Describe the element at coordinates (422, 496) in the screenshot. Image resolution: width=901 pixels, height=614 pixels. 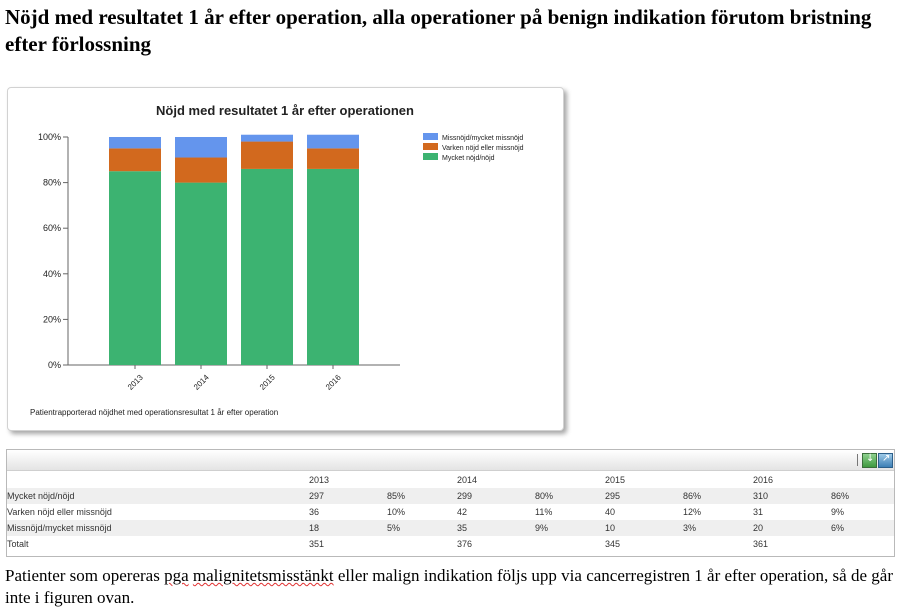
I see `table-cell: 85%` at that location.